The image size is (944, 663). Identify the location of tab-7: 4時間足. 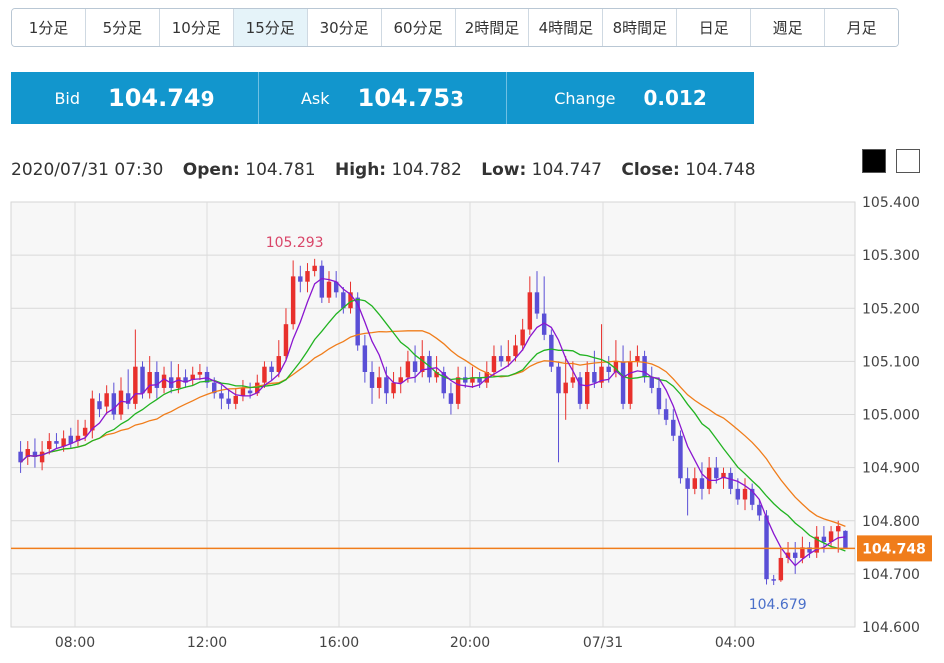
(566, 27).